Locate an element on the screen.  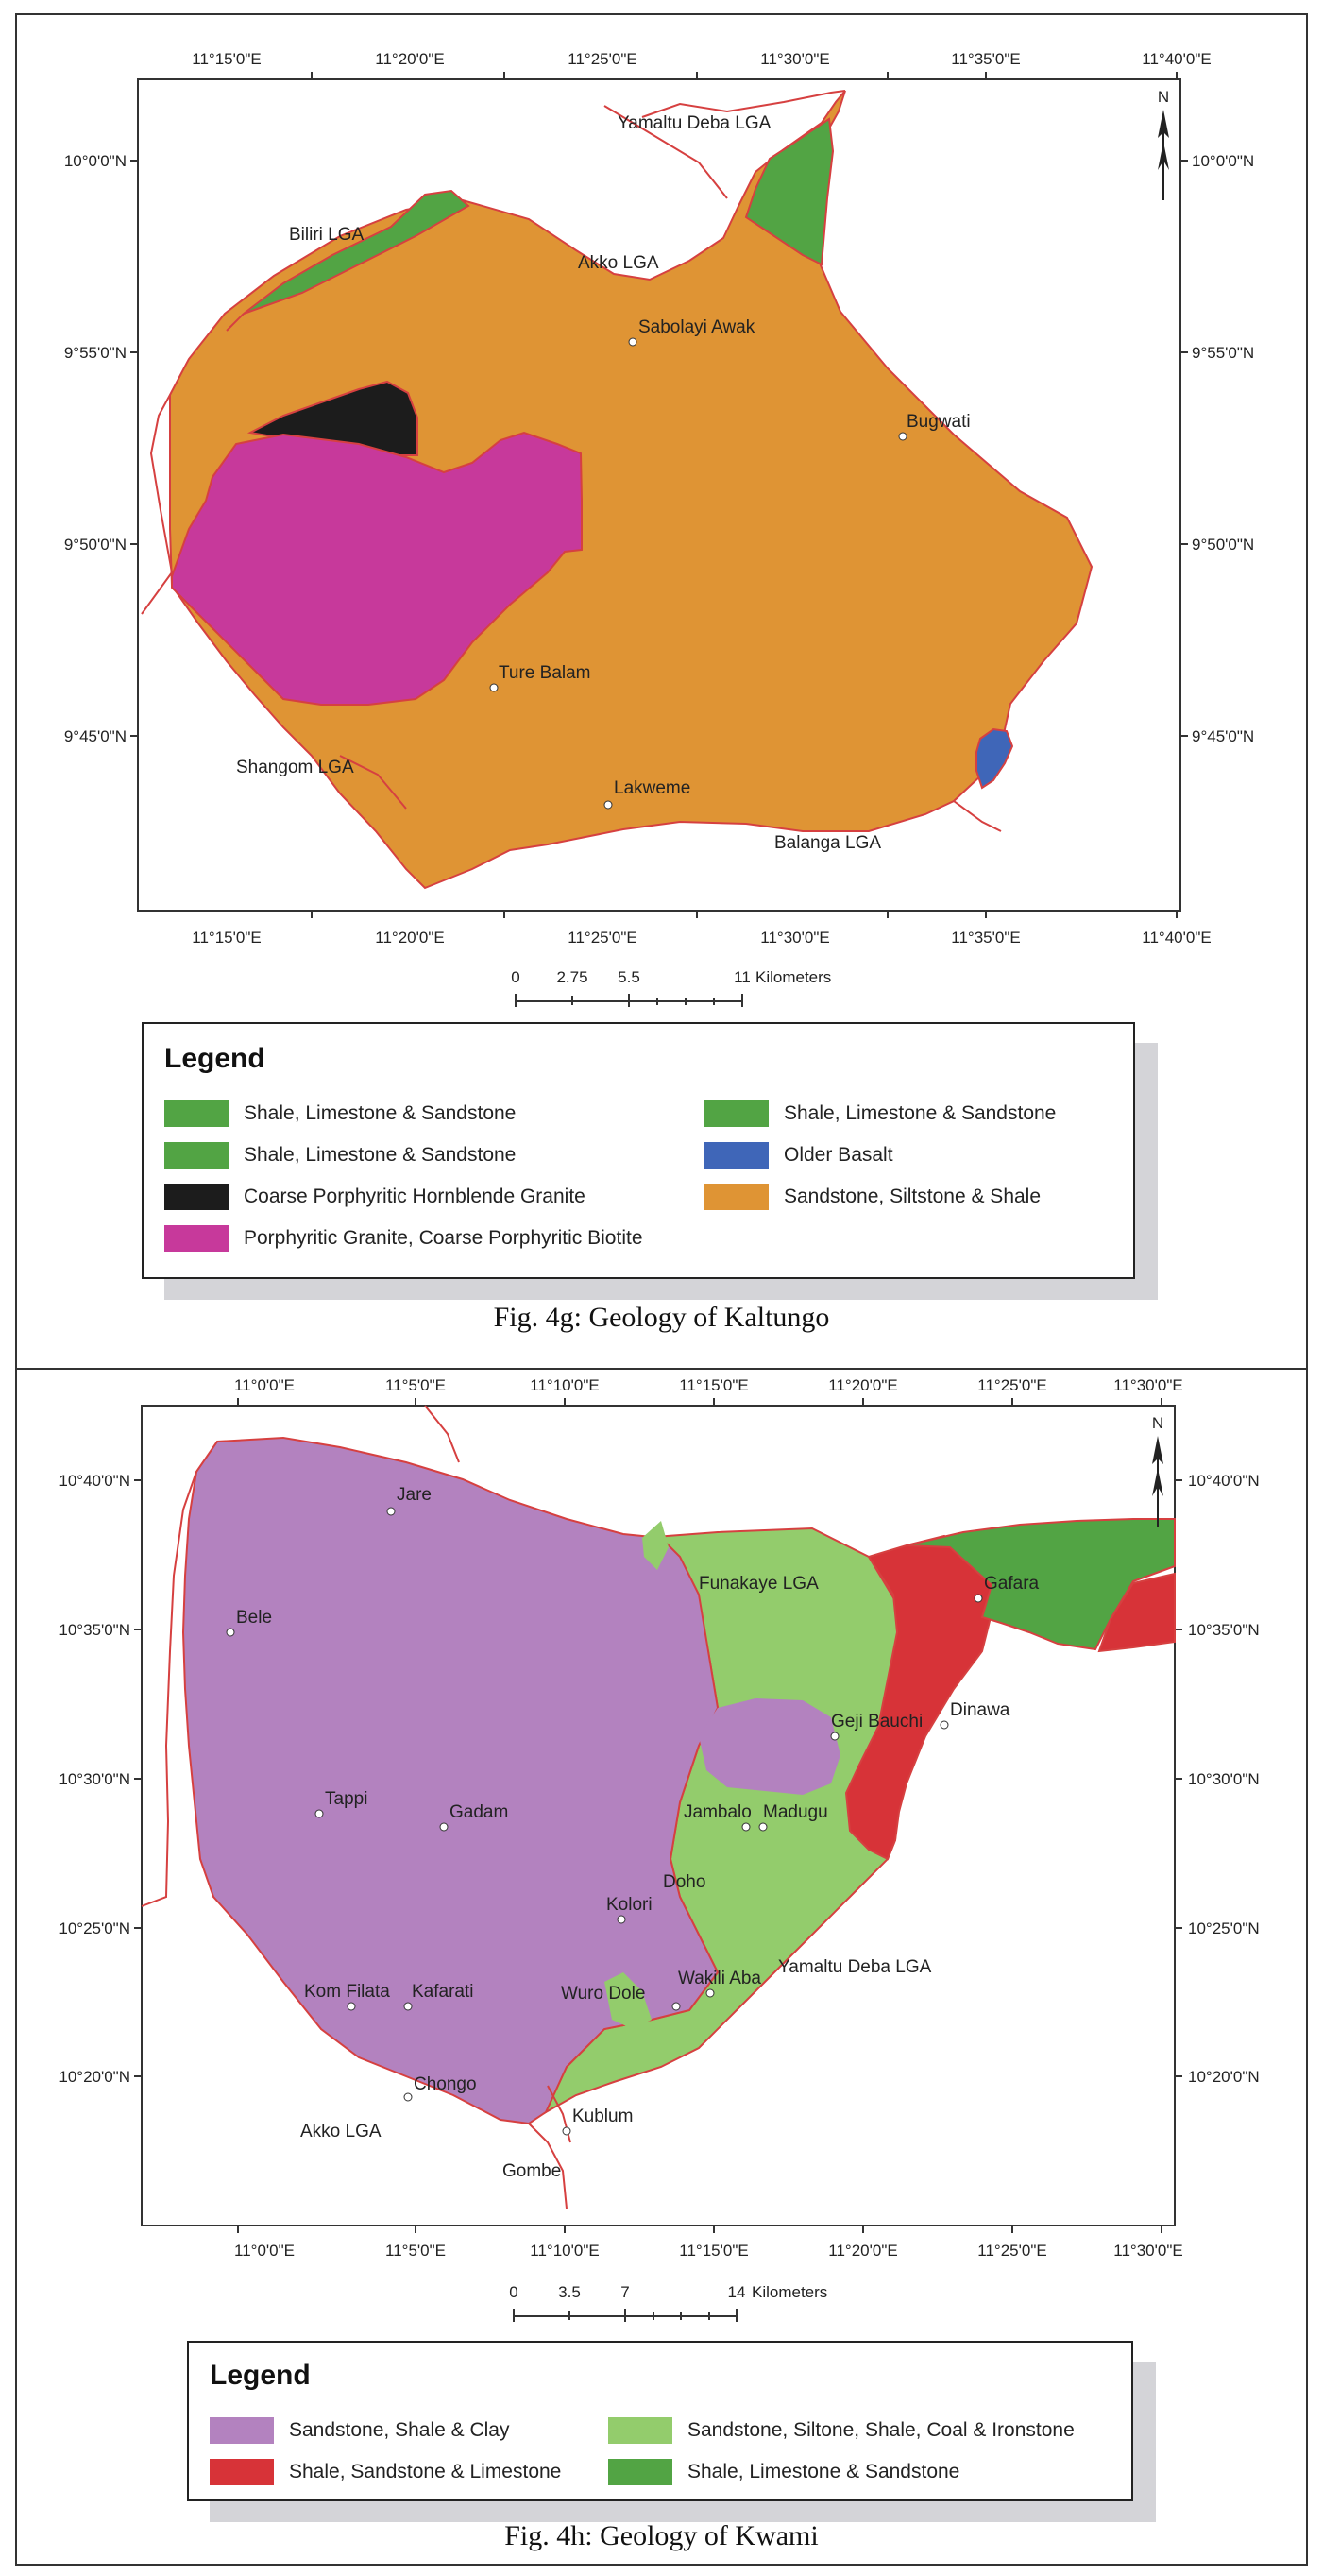
scale-label: 11 is located at coordinates (742, 977).